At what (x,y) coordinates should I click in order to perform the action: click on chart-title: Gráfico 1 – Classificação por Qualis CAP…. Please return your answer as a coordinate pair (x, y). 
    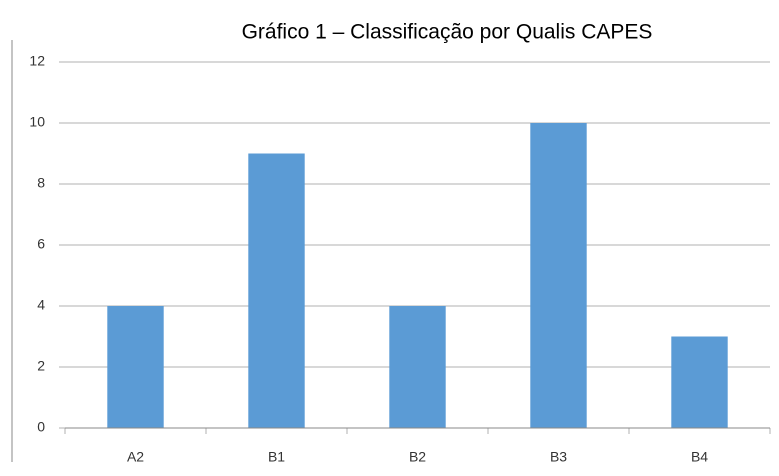
    Looking at the image, I should click on (447, 32).